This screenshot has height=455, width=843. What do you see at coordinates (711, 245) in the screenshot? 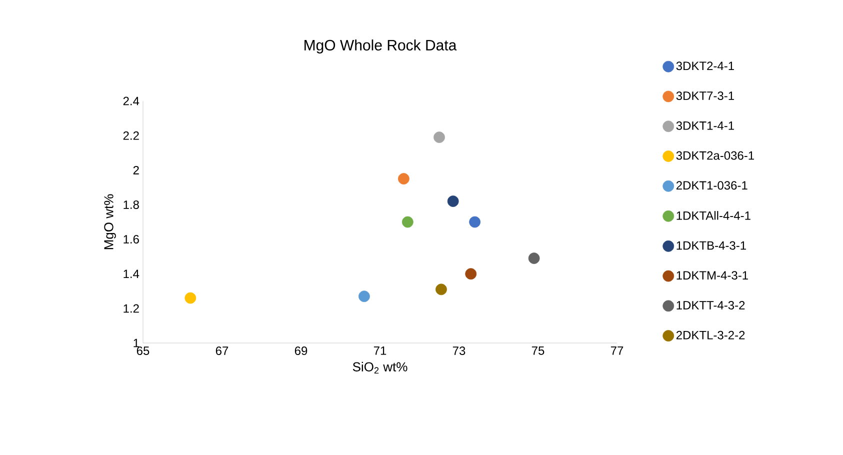
I see `legend-label: 1DKTB-4-3-1` at bounding box center [711, 245].